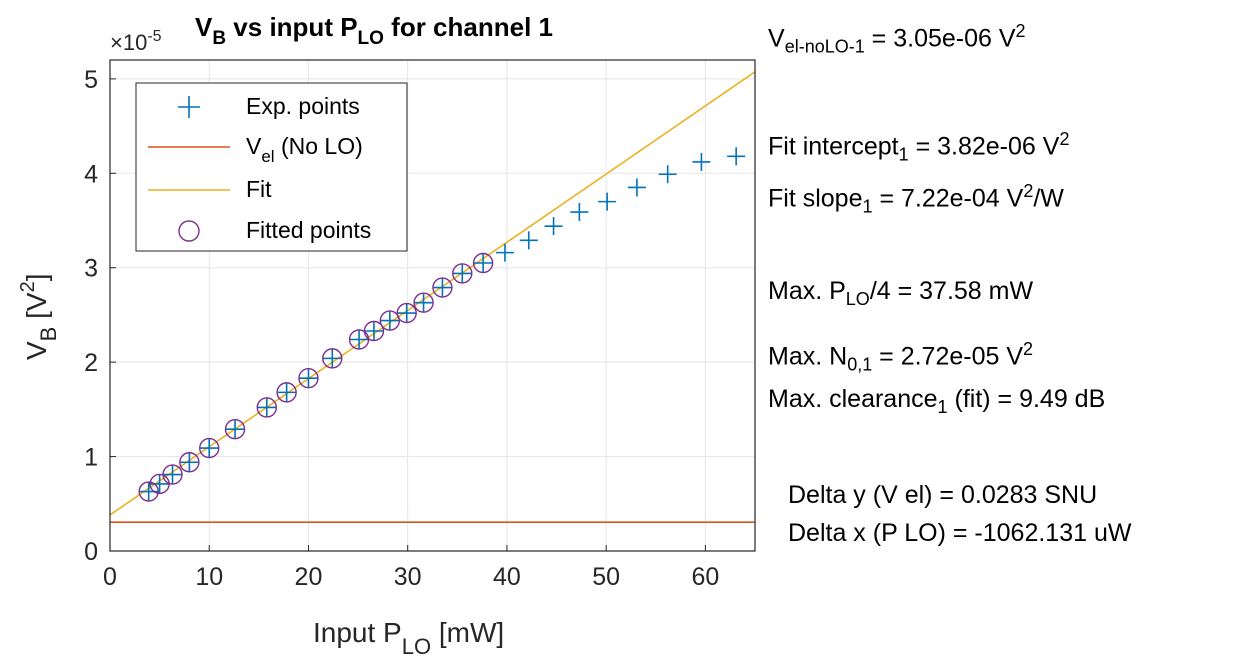 This screenshot has width=1235, height=664. I want to click on legend-item-exp-points: Exp. points, so click(269, 106).